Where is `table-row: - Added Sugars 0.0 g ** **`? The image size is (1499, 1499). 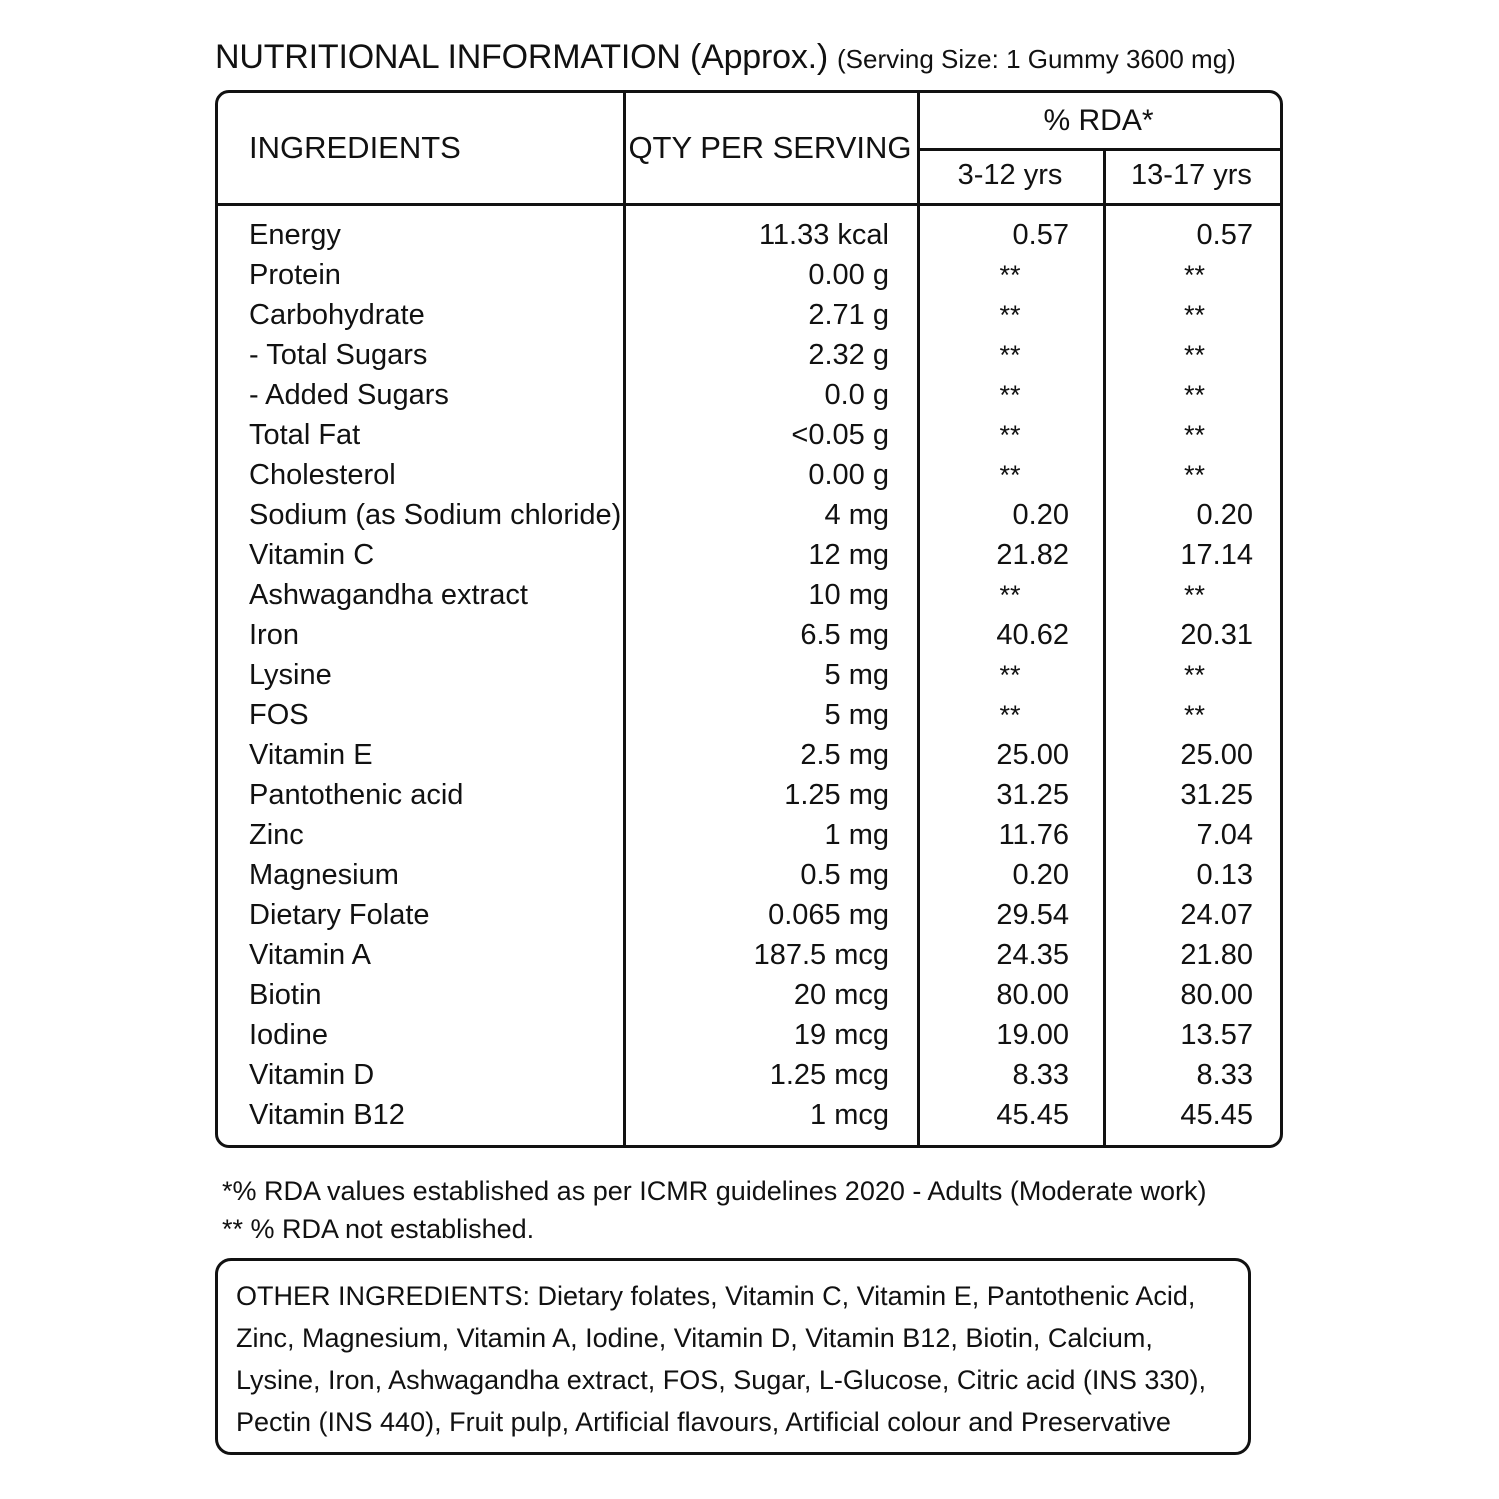
table-row: - Added Sugars 0.0 g ** ** is located at coordinates (749, 395).